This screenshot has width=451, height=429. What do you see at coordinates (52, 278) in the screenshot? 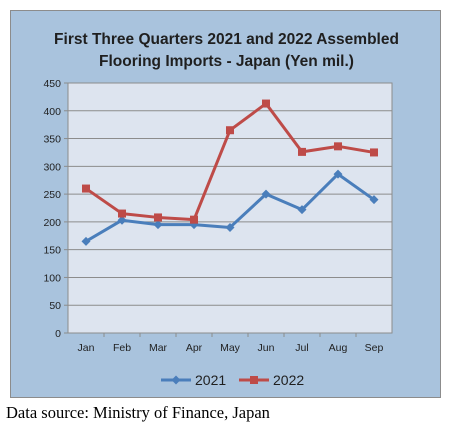
I see `y-tick-label: 100` at bounding box center [52, 278].